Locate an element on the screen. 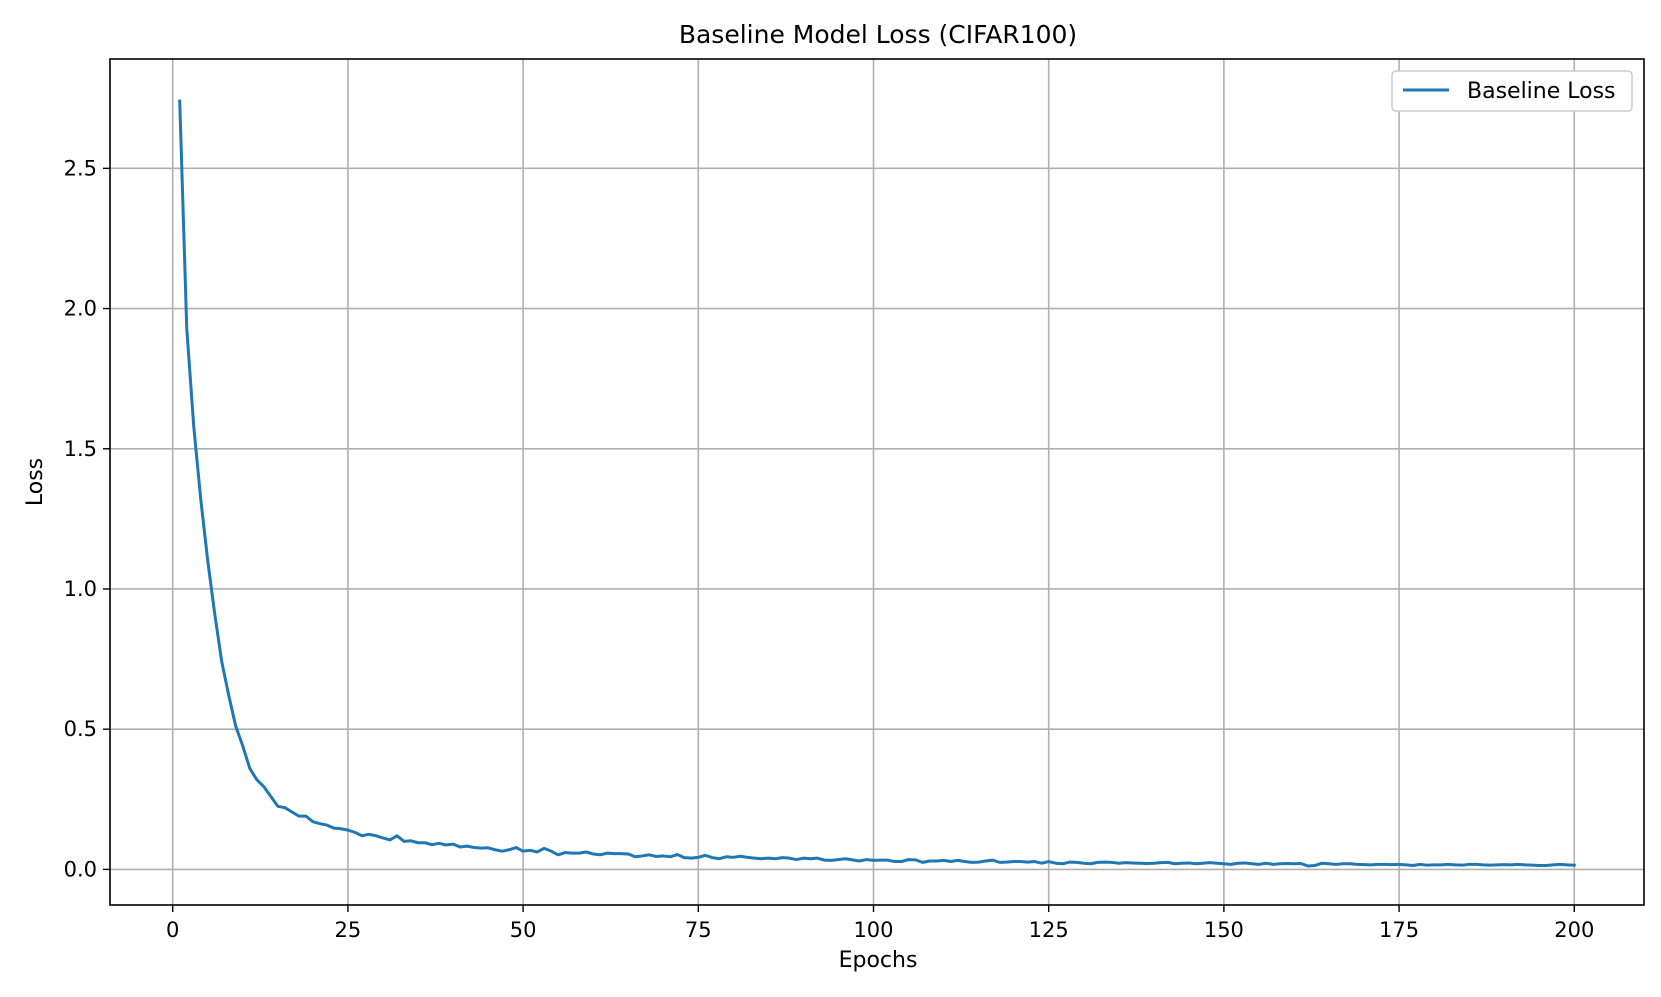  x-tick-label: 125 is located at coordinates (1049, 930).